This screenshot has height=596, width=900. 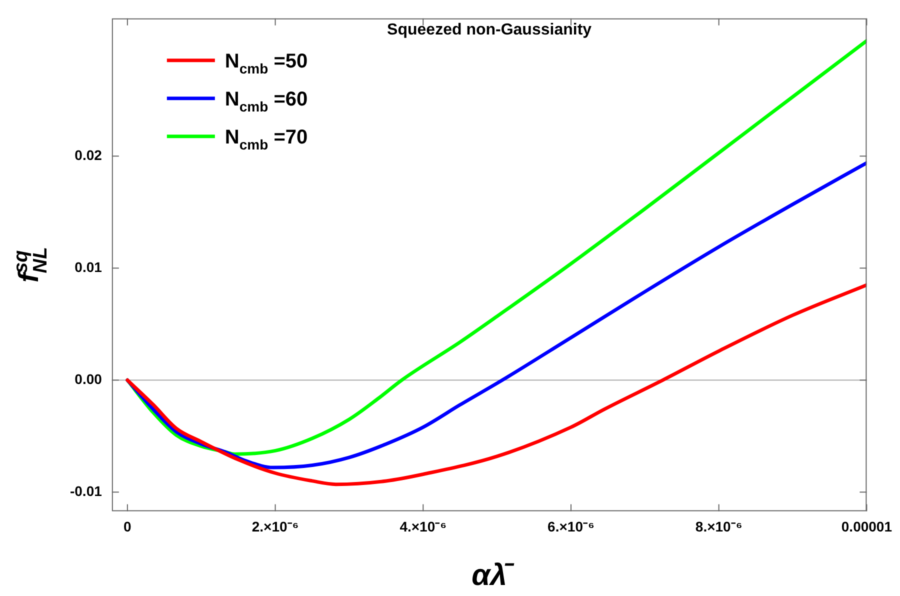 What do you see at coordinates (423, 526) in the screenshot?
I see `x-tick-label: 4.×10⁻⁶` at bounding box center [423, 526].